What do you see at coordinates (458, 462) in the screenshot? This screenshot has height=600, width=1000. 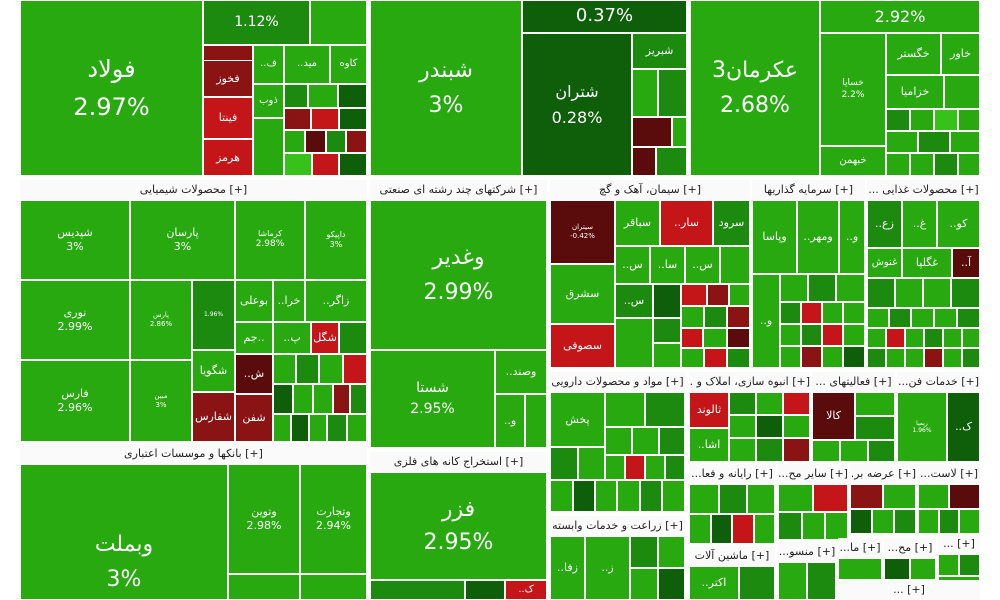 I see `sector-header: [+] استخراج کانه های فلزی` at bounding box center [458, 462].